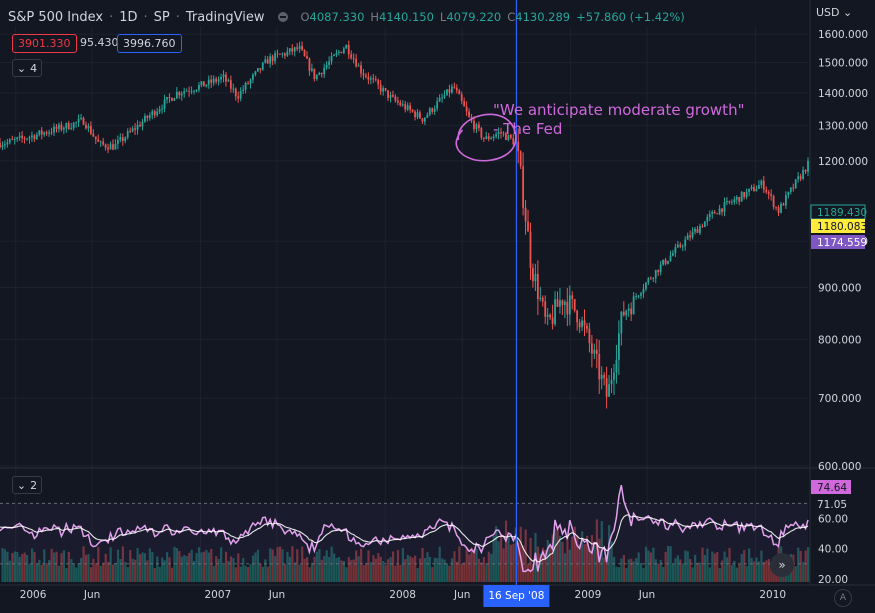  What do you see at coordinates (149, 43) in the screenshot?
I see `buy-price-box: 3996.760` at bounding box center [149, 43].